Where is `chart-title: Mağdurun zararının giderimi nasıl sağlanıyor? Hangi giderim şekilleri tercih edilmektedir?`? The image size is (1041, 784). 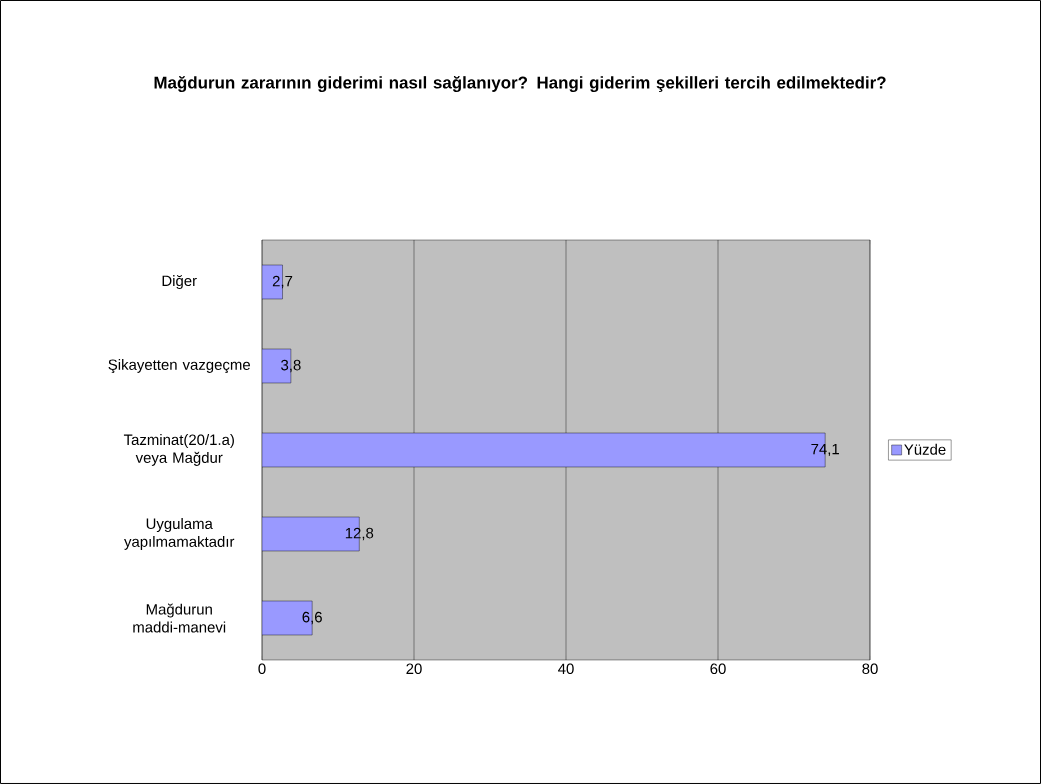
chart-title: Mağdurun zararının giderimi nasıl sağlanıyor? Hangi giderim şekilleri tercih edilmektedir? is located at coordinates (520, 84).